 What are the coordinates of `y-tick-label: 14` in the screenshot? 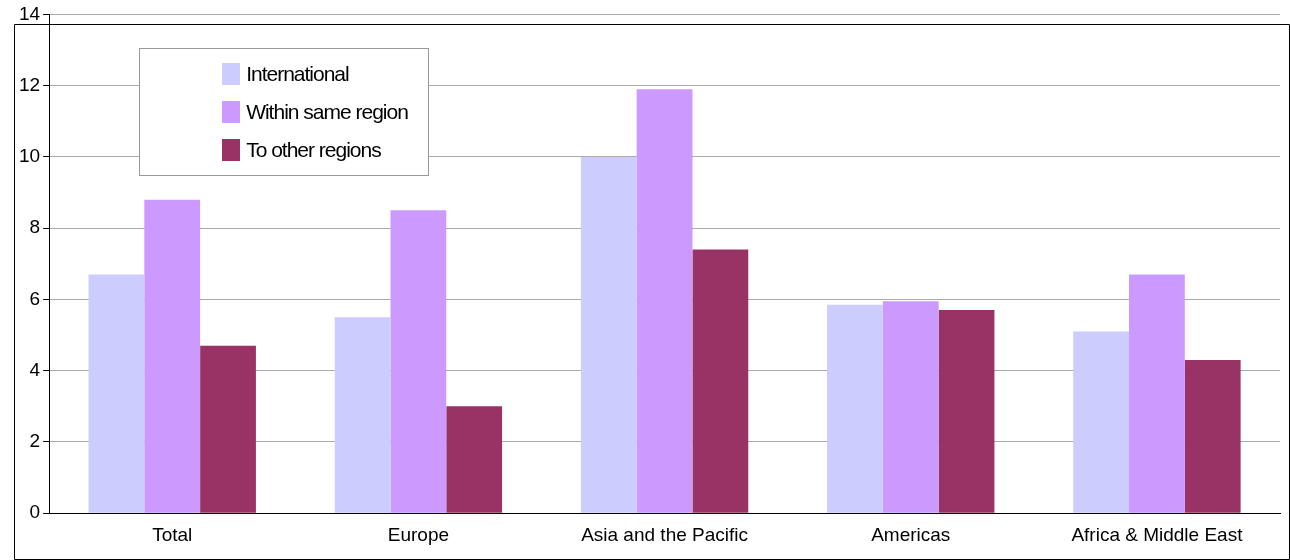 It's located at (29, 13).